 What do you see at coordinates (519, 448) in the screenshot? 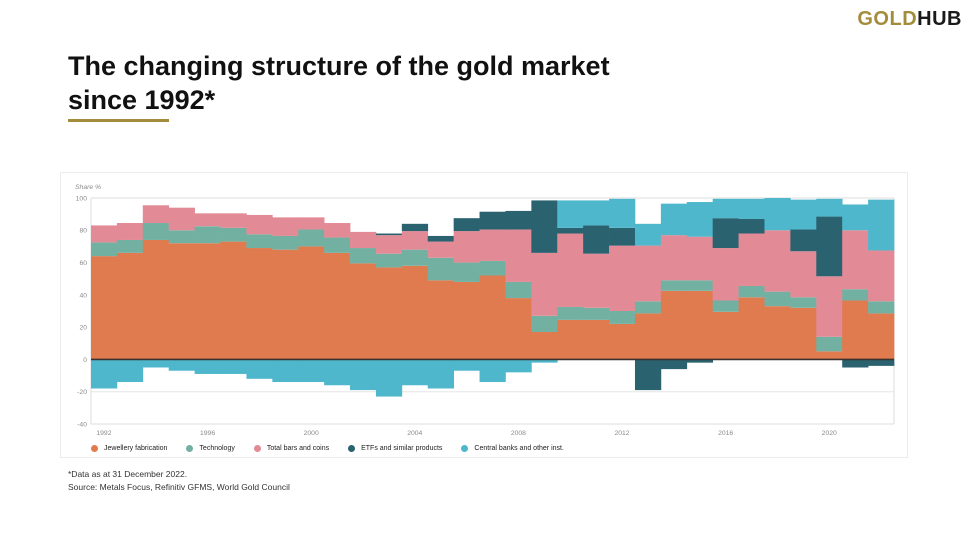
I see `legend-label: Central banks and other inst.` at bounding box center [519, 448].